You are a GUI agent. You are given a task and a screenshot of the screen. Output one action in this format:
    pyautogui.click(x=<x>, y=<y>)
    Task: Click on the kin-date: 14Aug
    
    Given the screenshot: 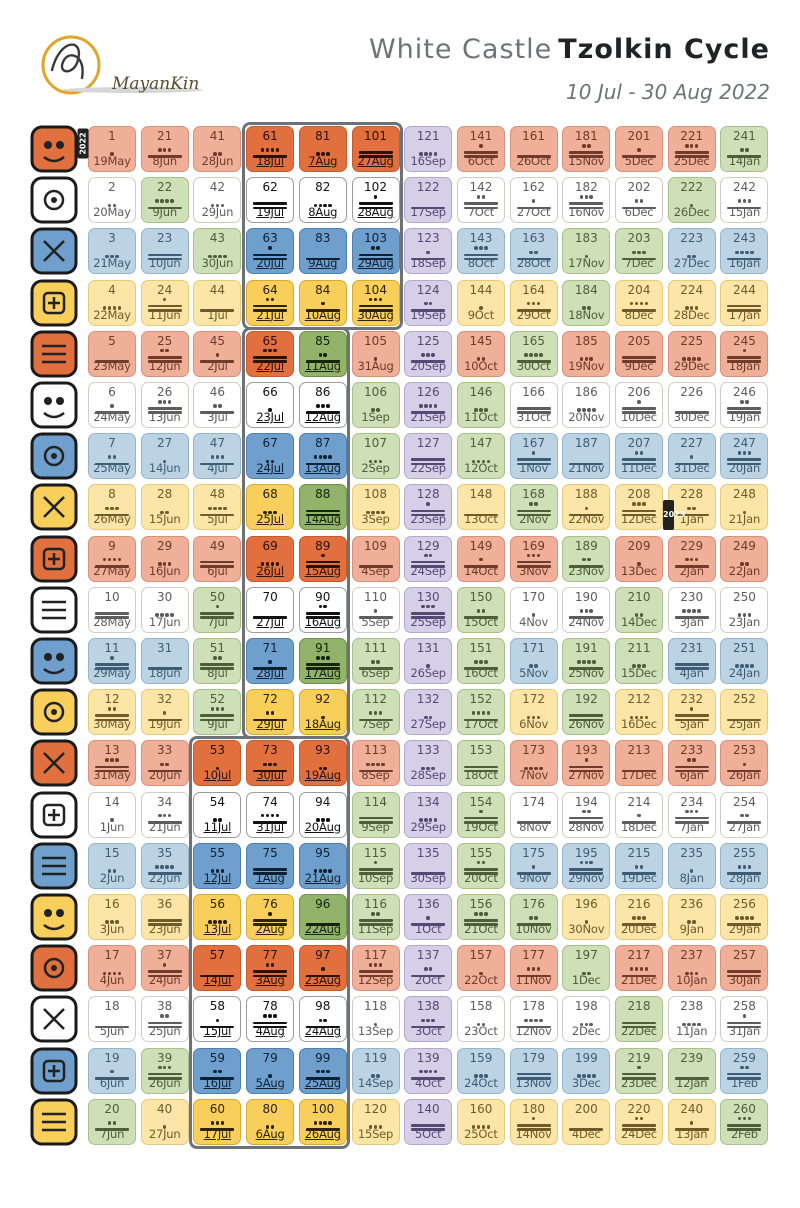 What is the action you would take?
    pyautogui.click(x=322, y=519)
    